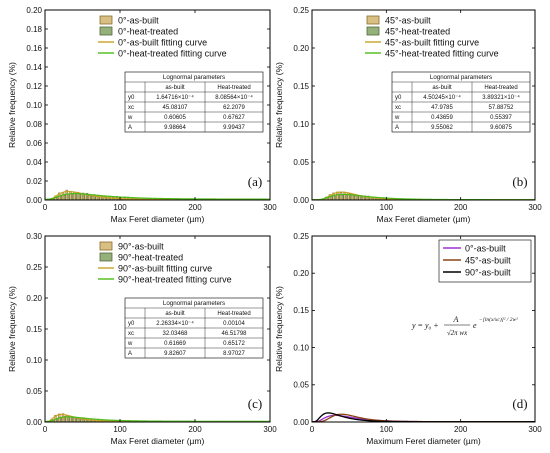 Image resolution: width=550 pixels, height=453 pixels. I want to click on legend-label: 0°-heat-treated, so click(148, 32).